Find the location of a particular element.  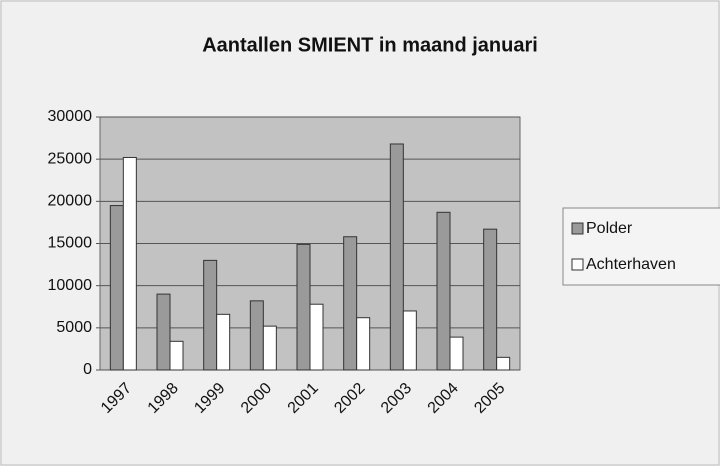

y-tick-label: 30000 is located at coordinates (70, 116).